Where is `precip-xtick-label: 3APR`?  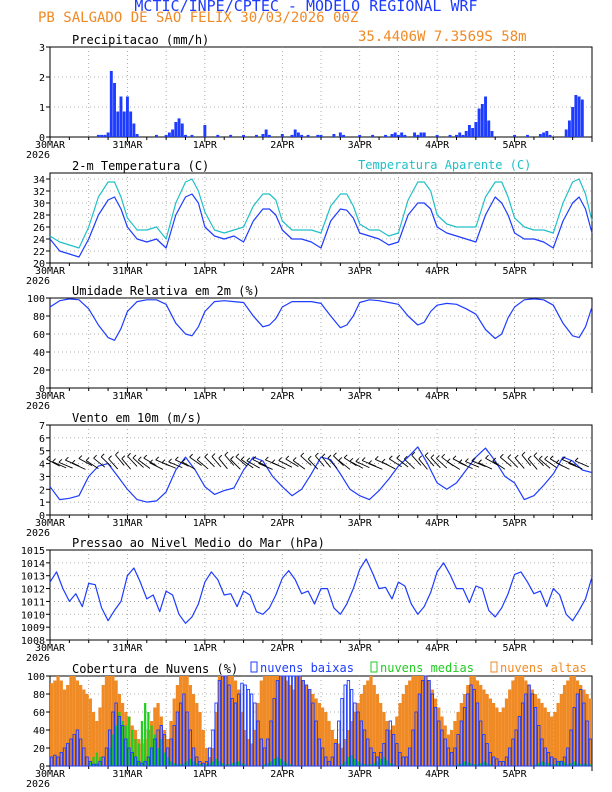 precip-xtick-label: 3APR is located at coordinates (360, 145).